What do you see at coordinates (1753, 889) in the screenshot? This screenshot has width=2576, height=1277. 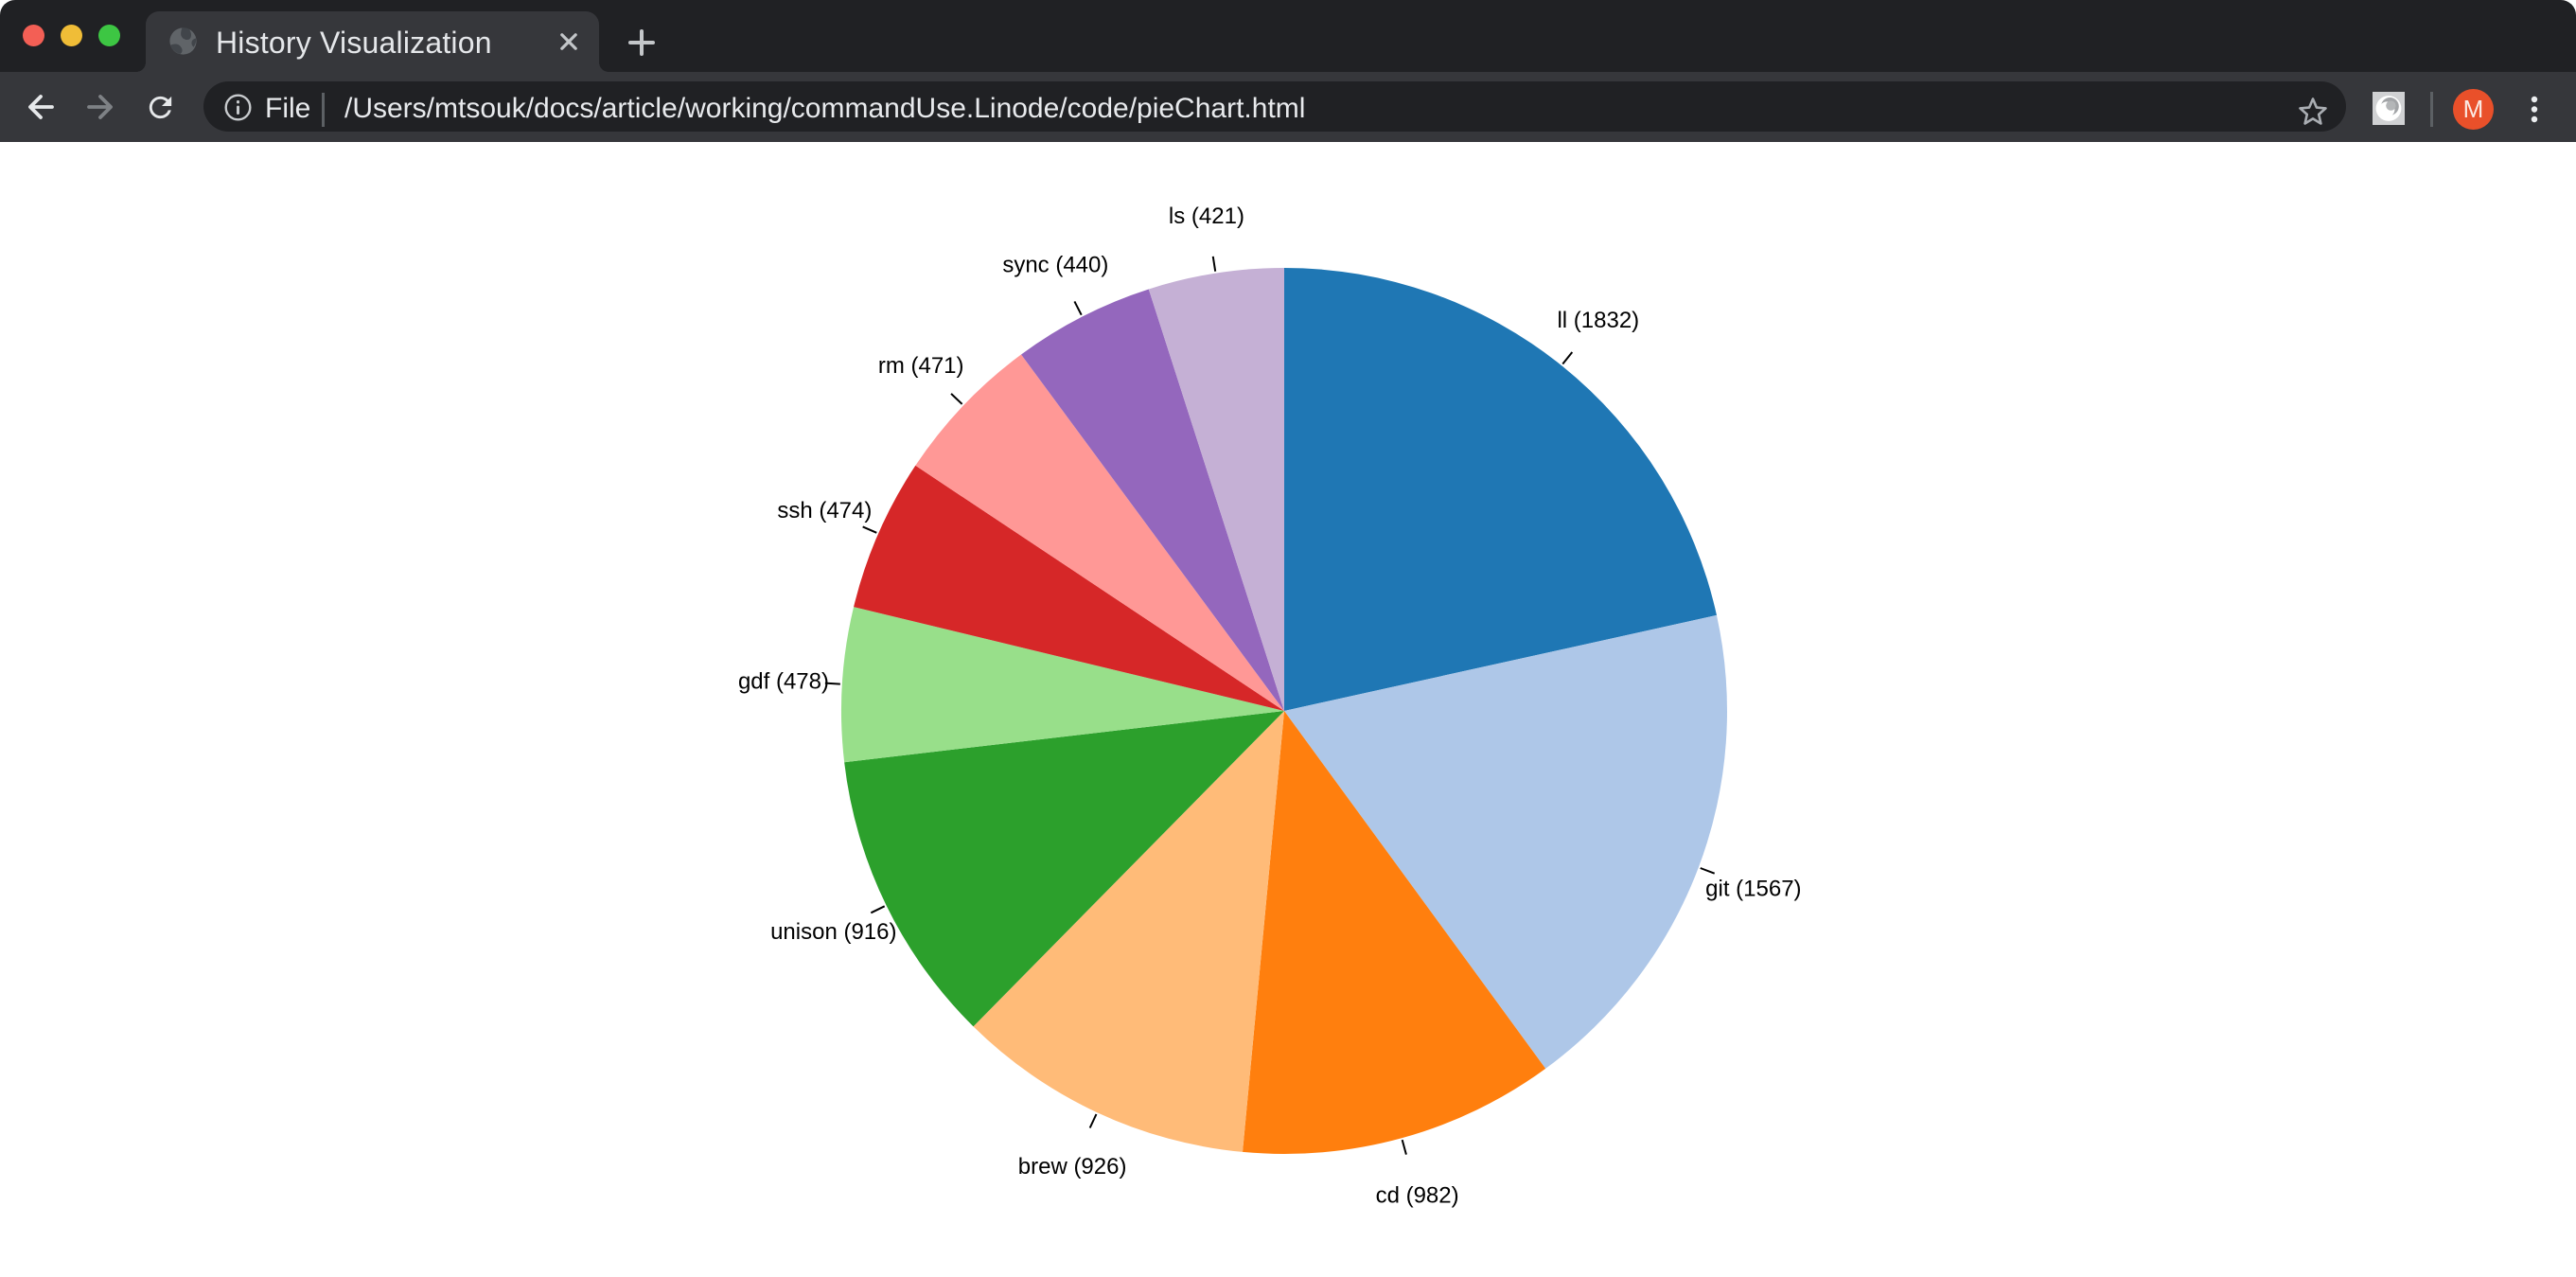 I see `svg-text: git (1567)` at bounding box center [1753, 889].